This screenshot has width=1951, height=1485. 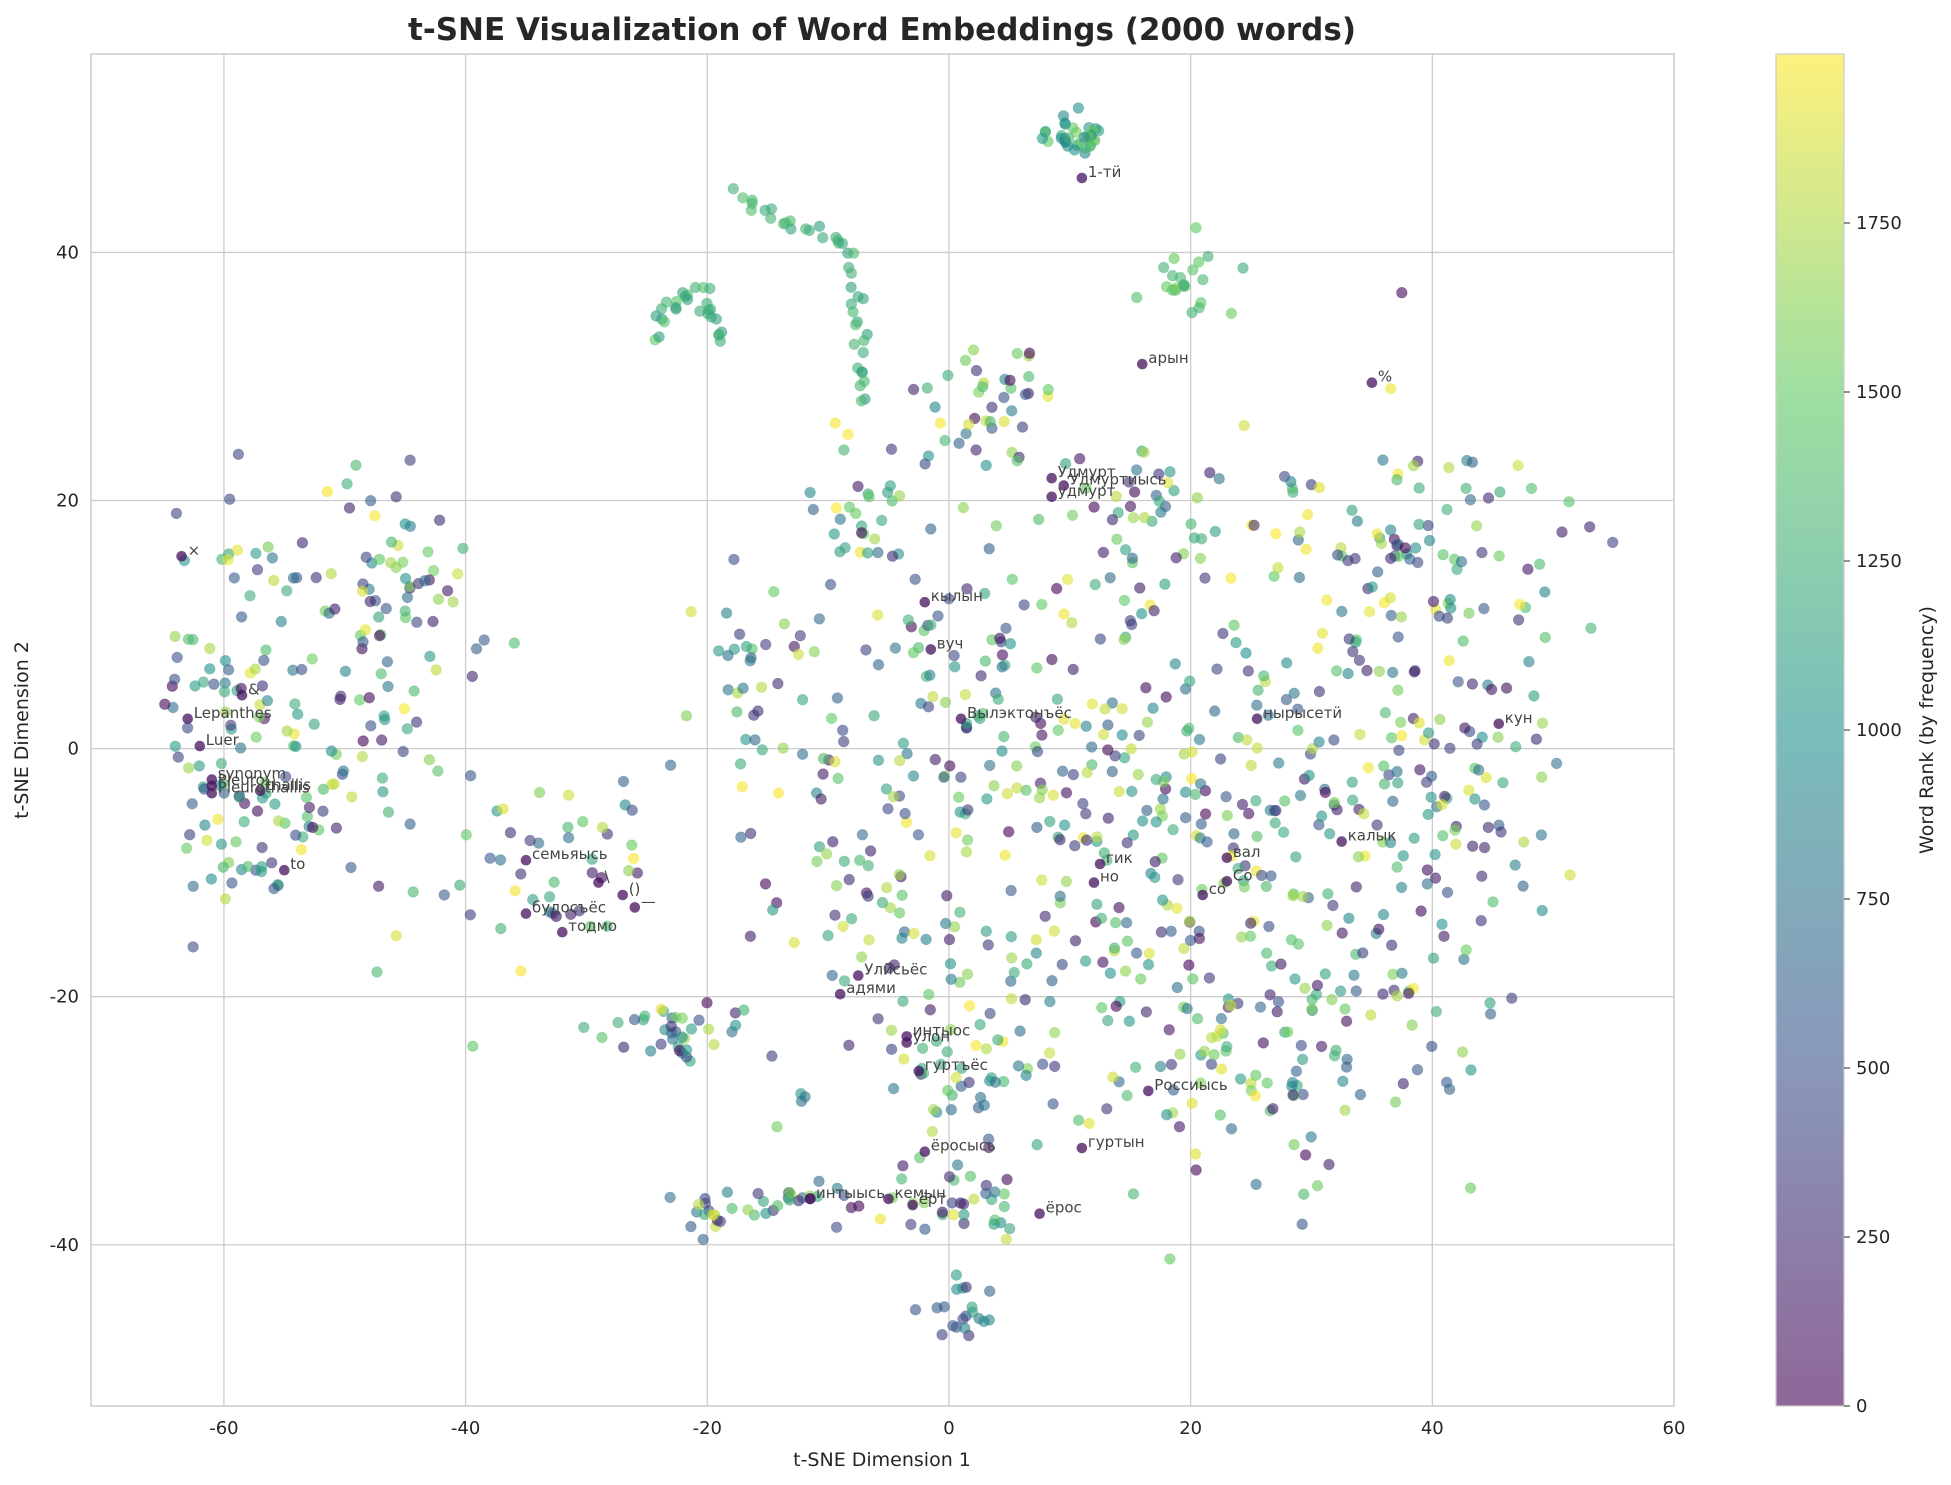 I want to click on word-annotation: Улйсьёс, so click(x=895, y=970).